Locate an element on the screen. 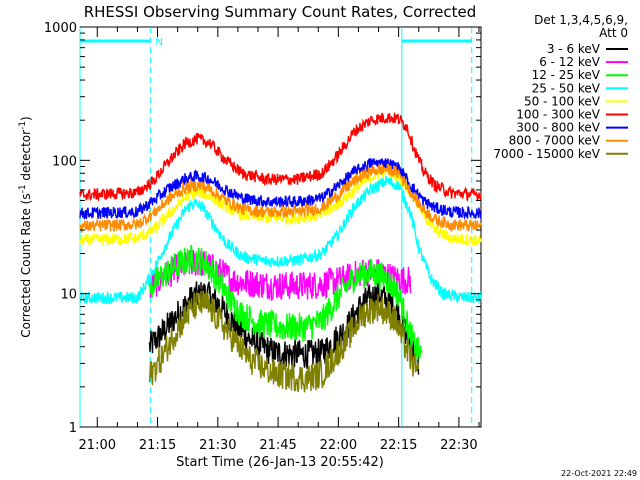  y-tick-label: 1000 is located at coordinates (60, 28).